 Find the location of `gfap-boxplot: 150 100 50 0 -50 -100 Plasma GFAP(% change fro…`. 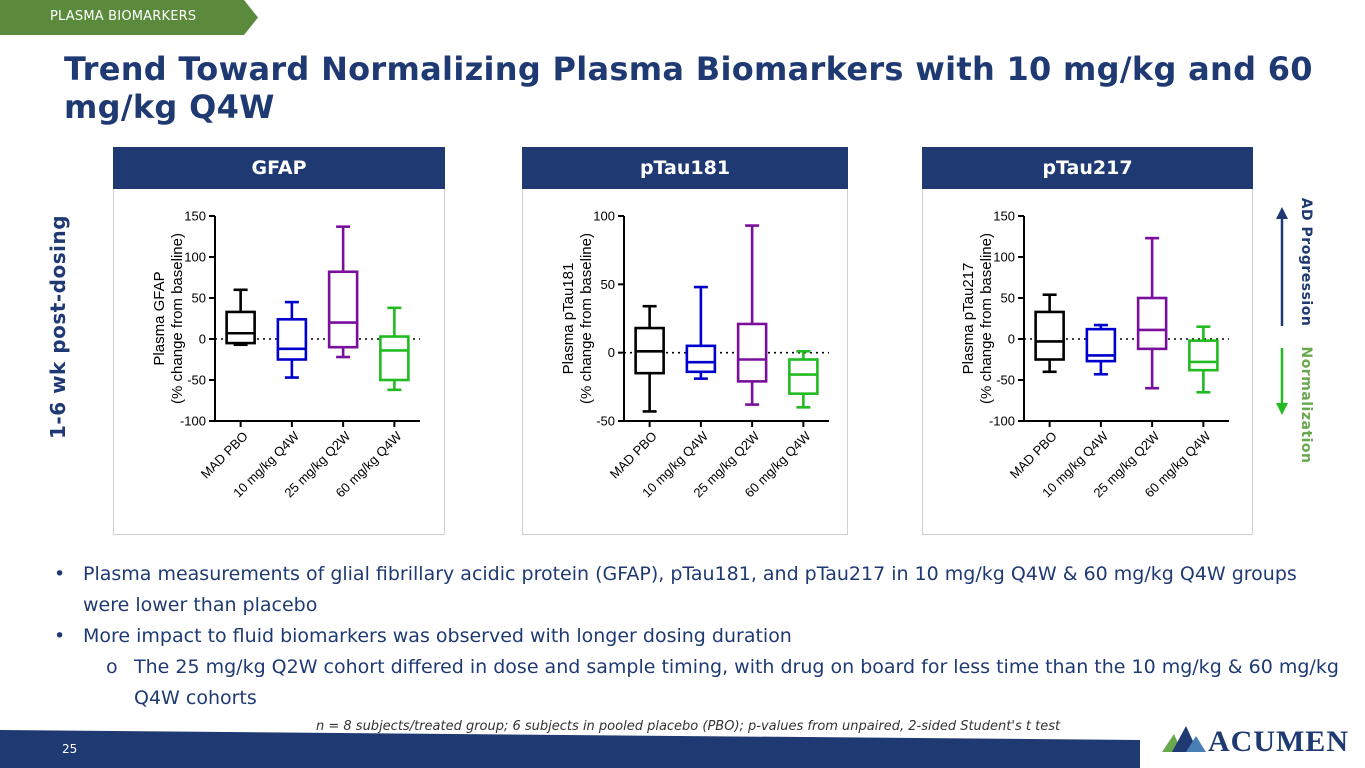

gfap-boxplot: 150 100 50 0 -50 -100 Plasma GFAP(% change fro… is located at coordinates (285, 354).